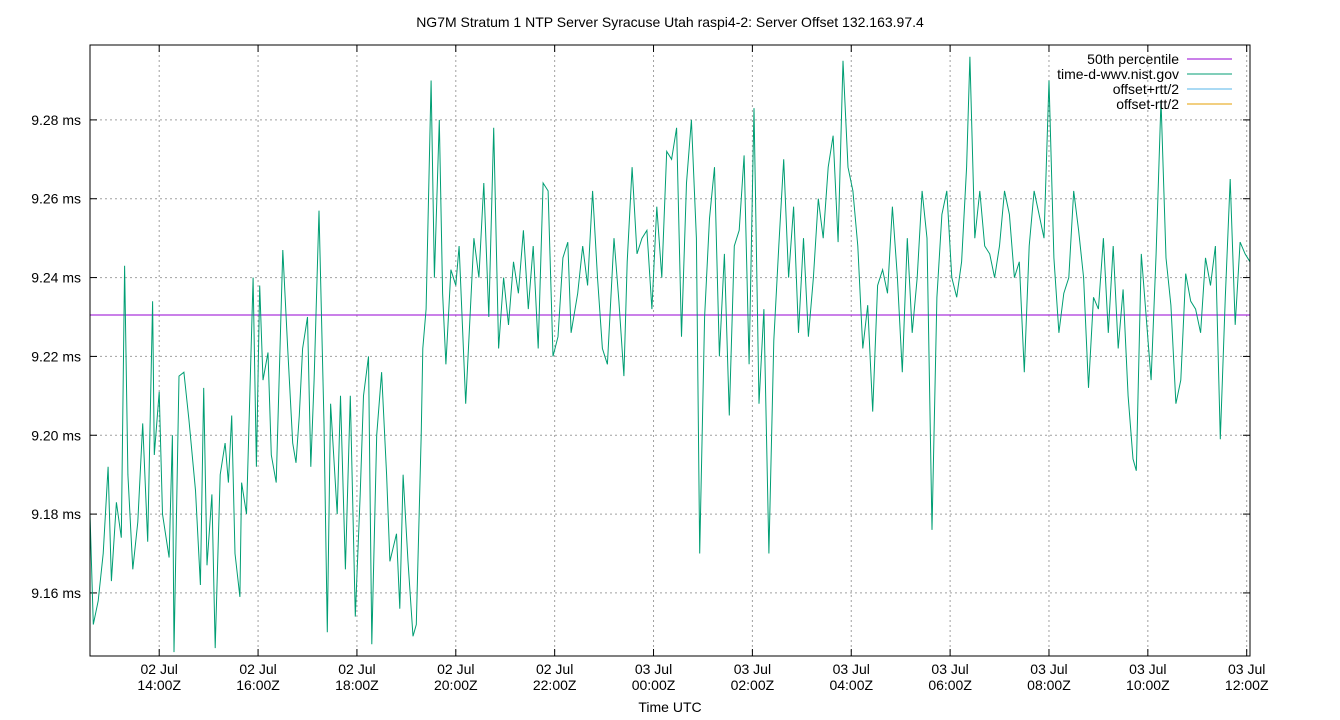 Image resolution: width=1340 pixels, height=720 pixels. What do you see at coordinates (654, 685) in the screenshot?
I see `x-tick-label-time: 00:00Z` at bounding box center [654, 685].